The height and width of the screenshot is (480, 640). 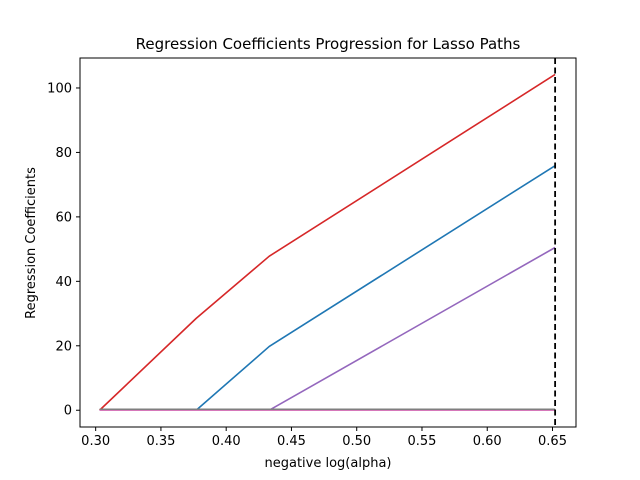 I want to click on x-axis-label: negative log(alpha), so click(x=328, y=463).